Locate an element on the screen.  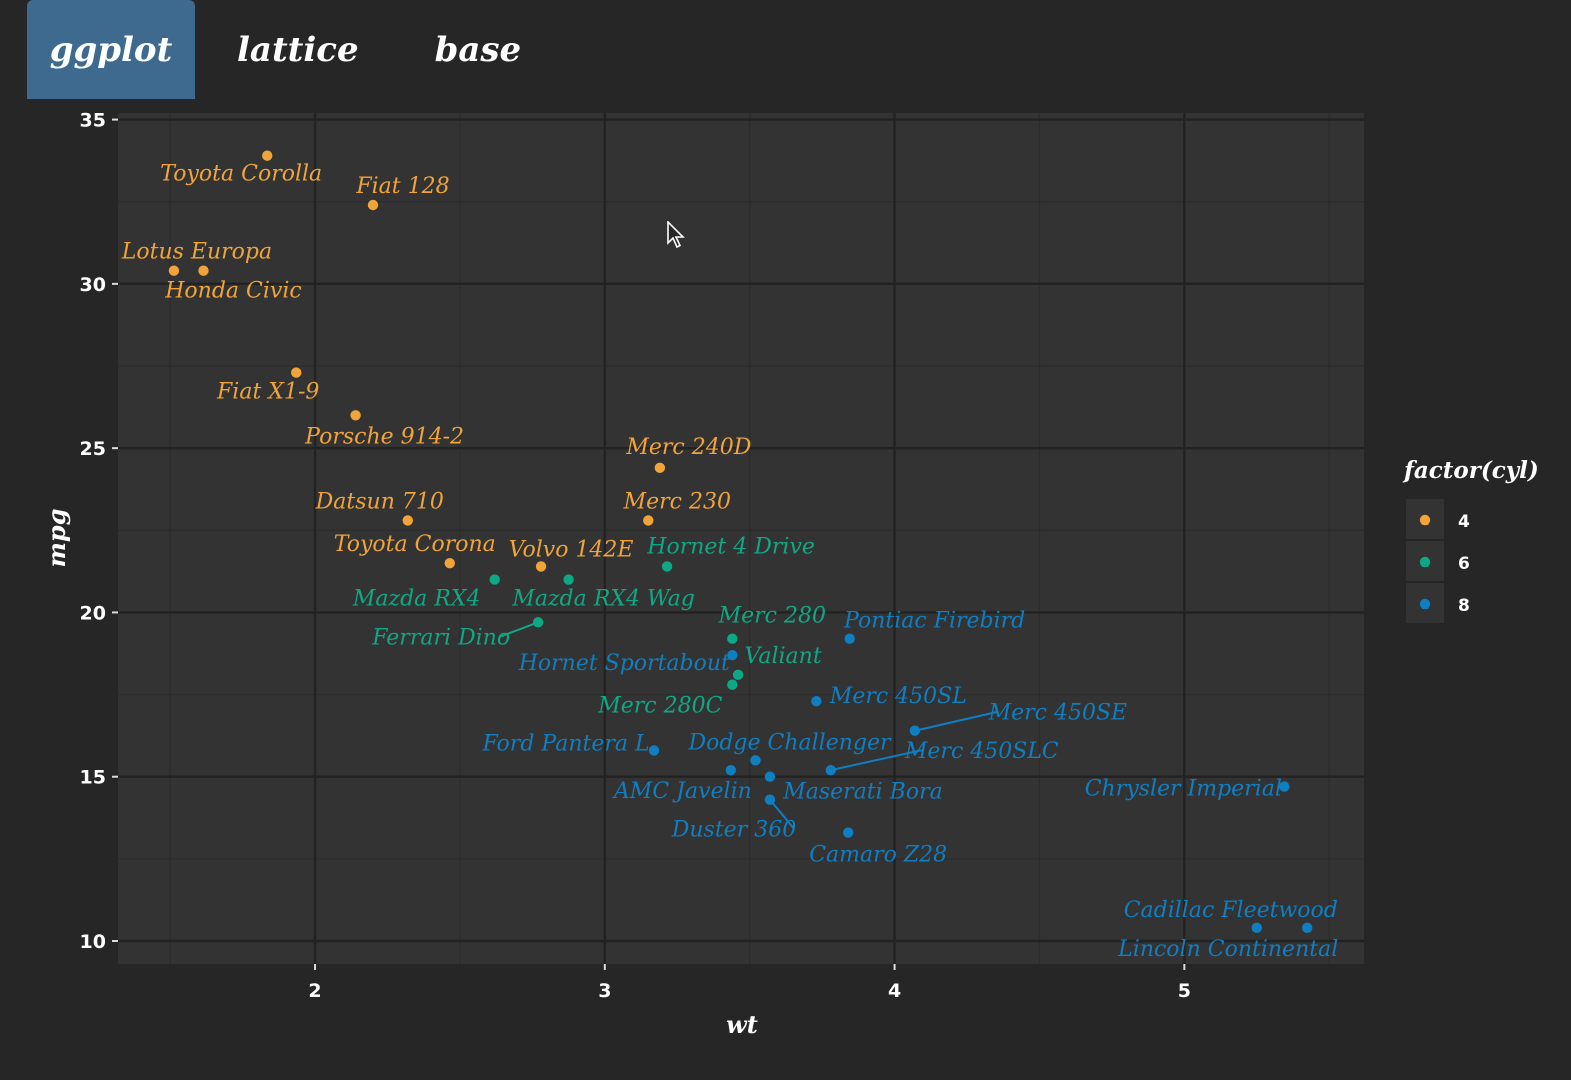
point-label: Hornet Sportabout is located at coordinates (624, 663).